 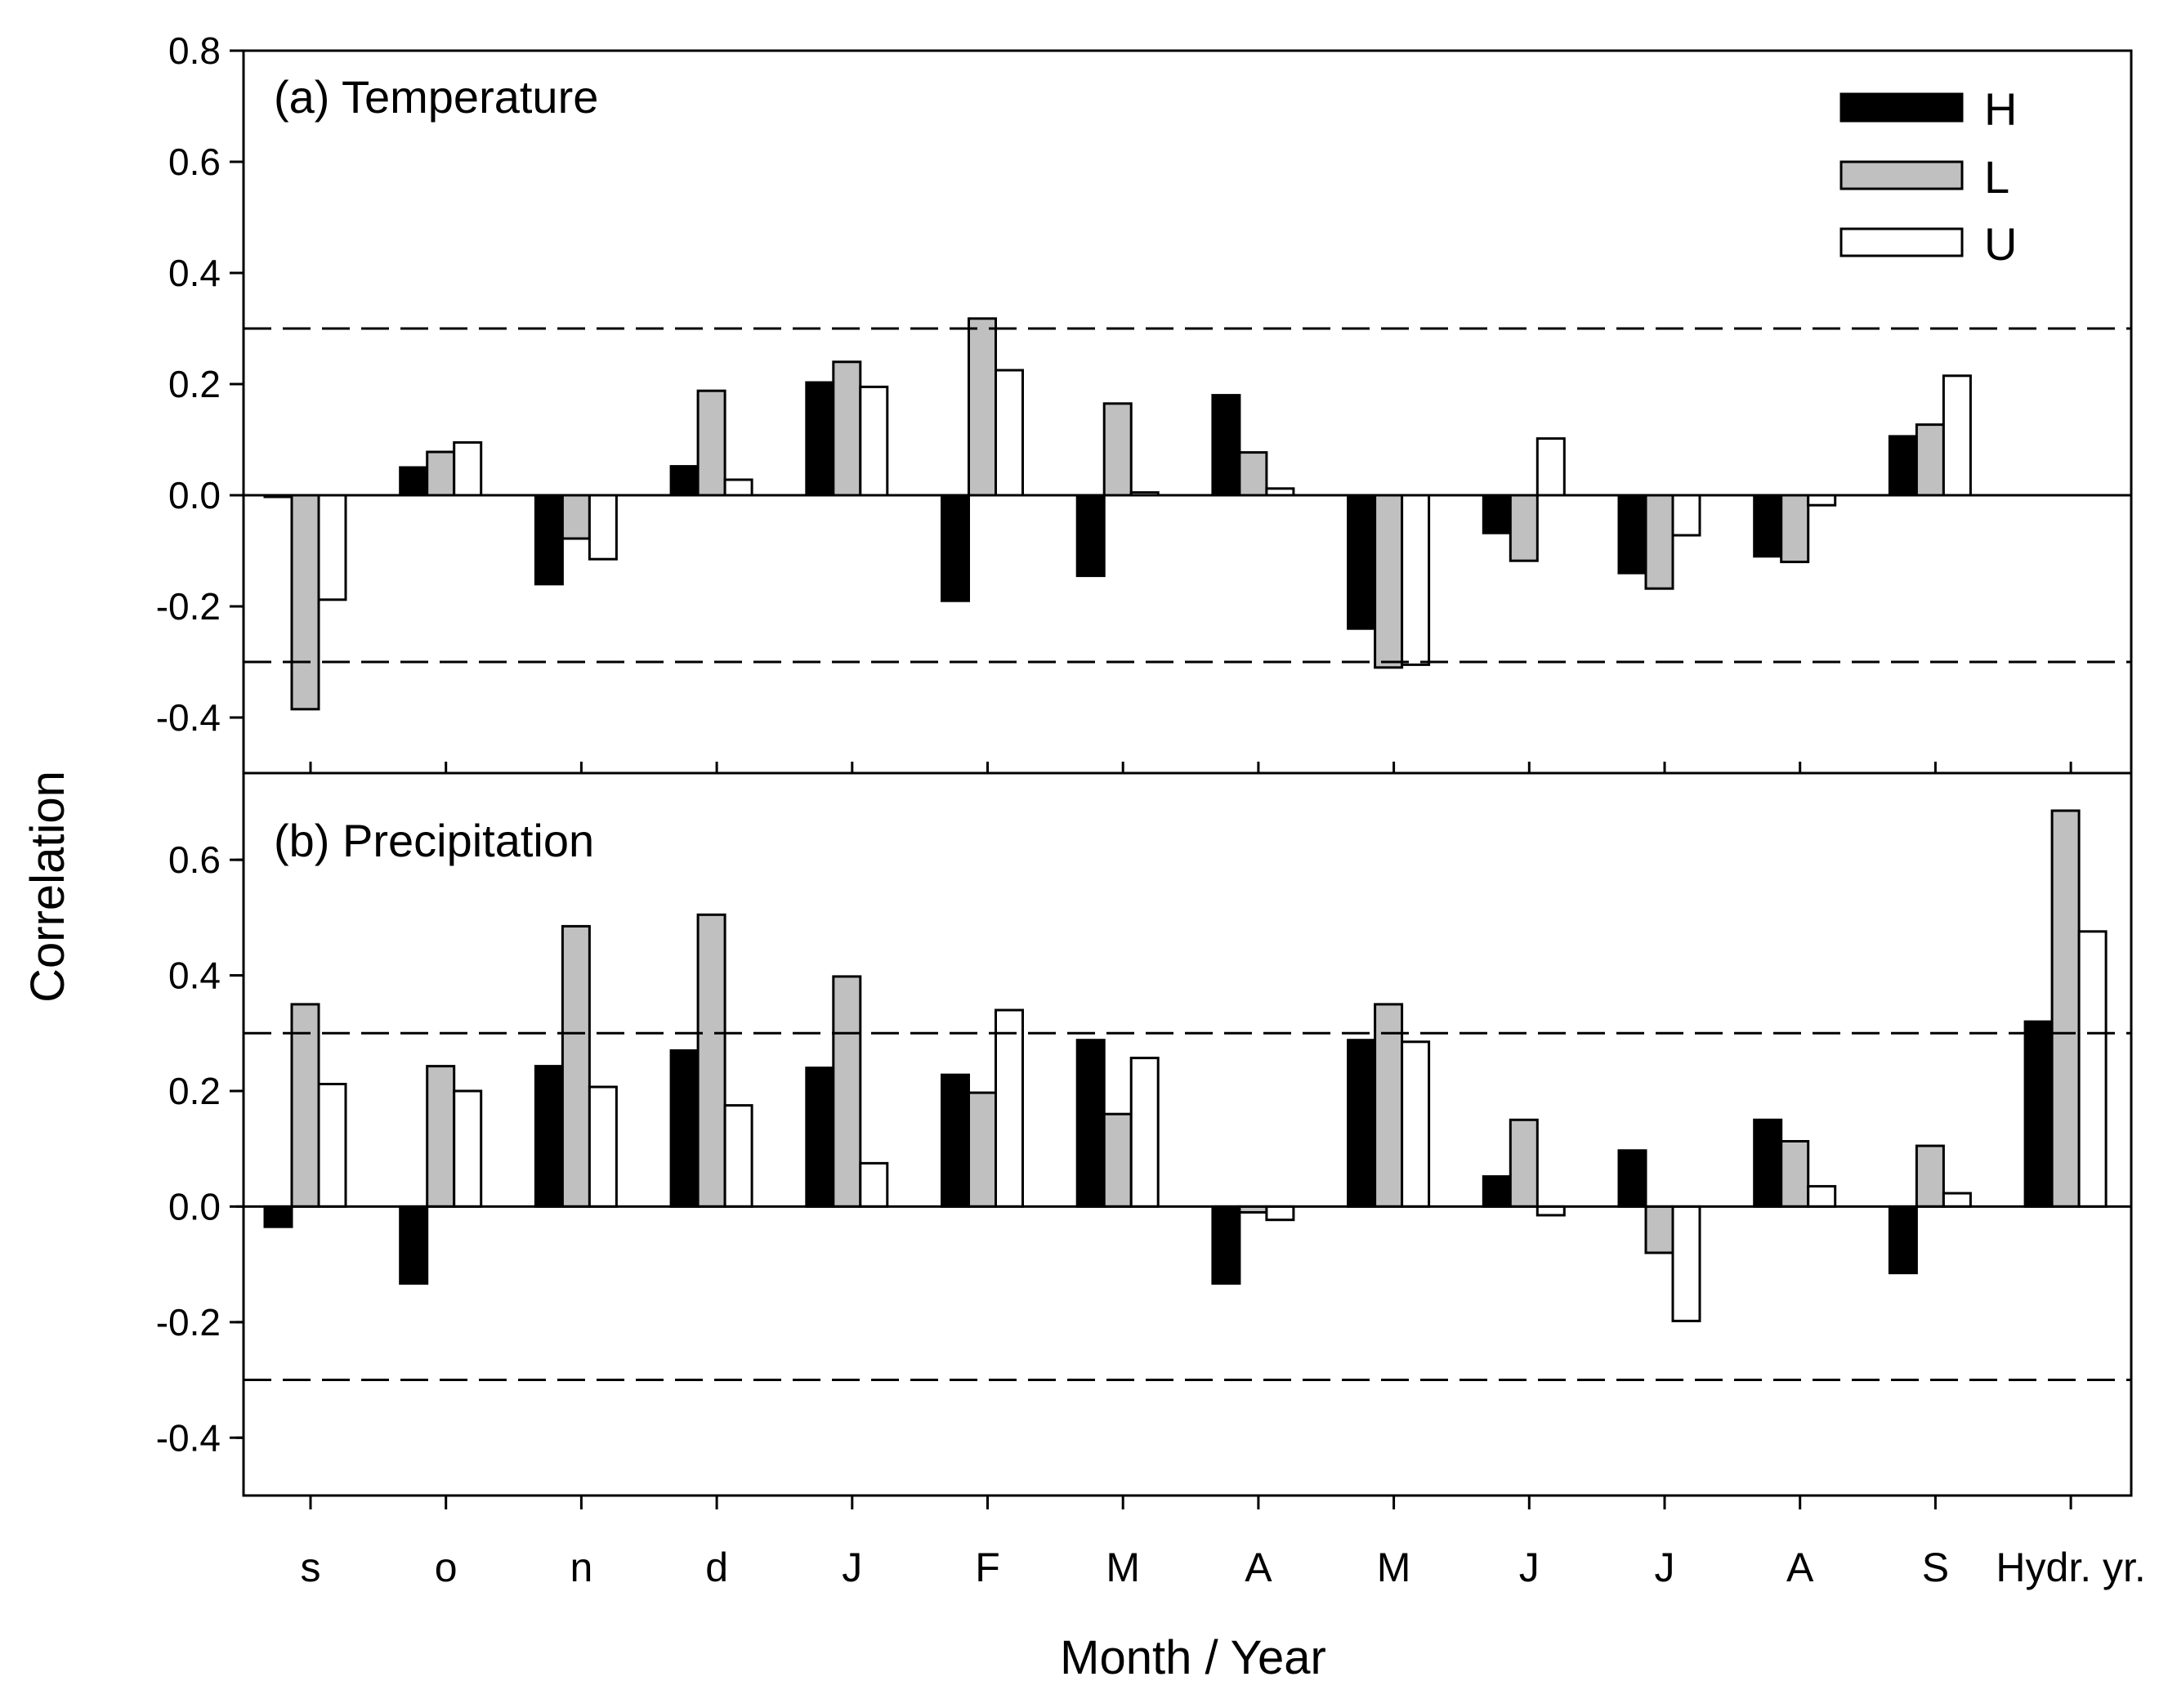 I want to click on legend-swatch-l, so click(x=1901, y=175).